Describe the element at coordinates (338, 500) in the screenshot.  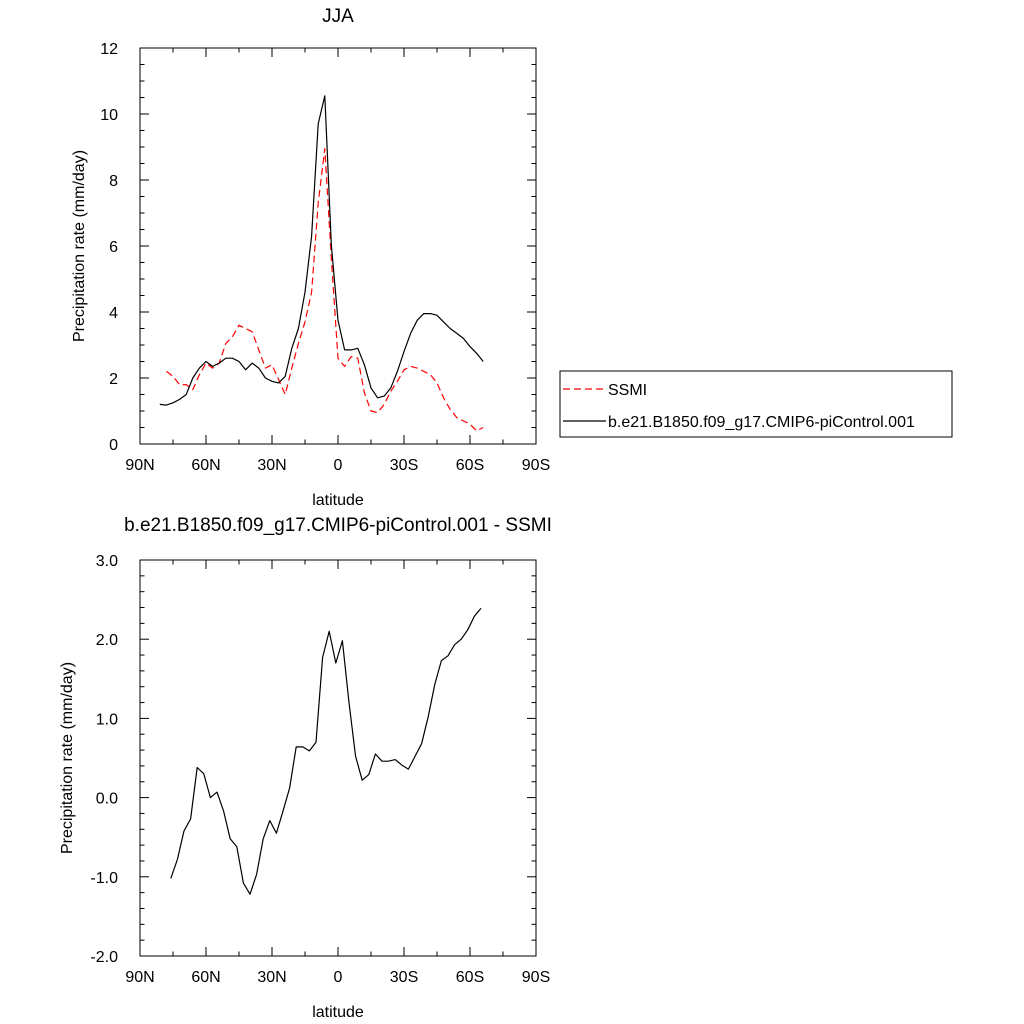
I see `top-x-axis-label: latitude` at that location.